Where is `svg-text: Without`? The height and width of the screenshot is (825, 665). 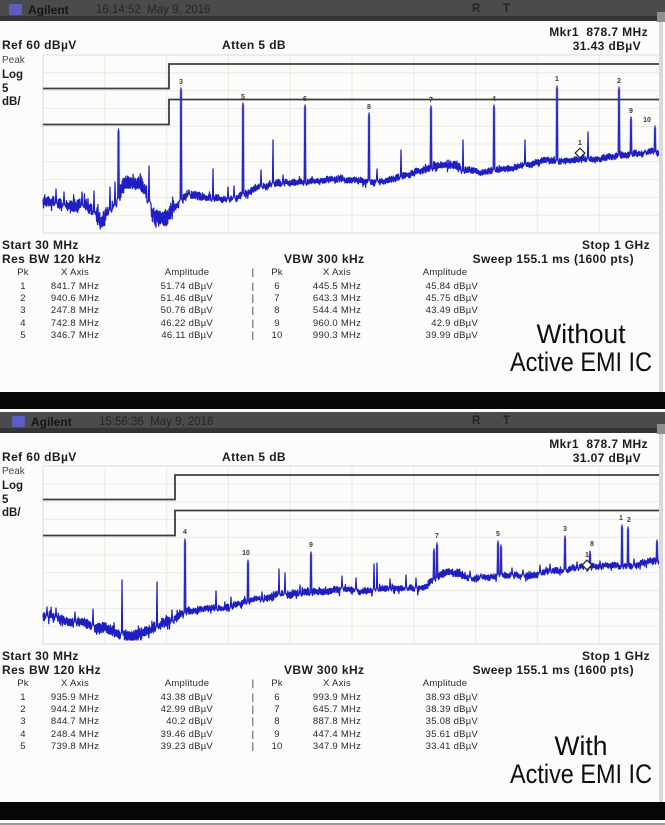 svg-text: Without is located at coordinates (581, 334).